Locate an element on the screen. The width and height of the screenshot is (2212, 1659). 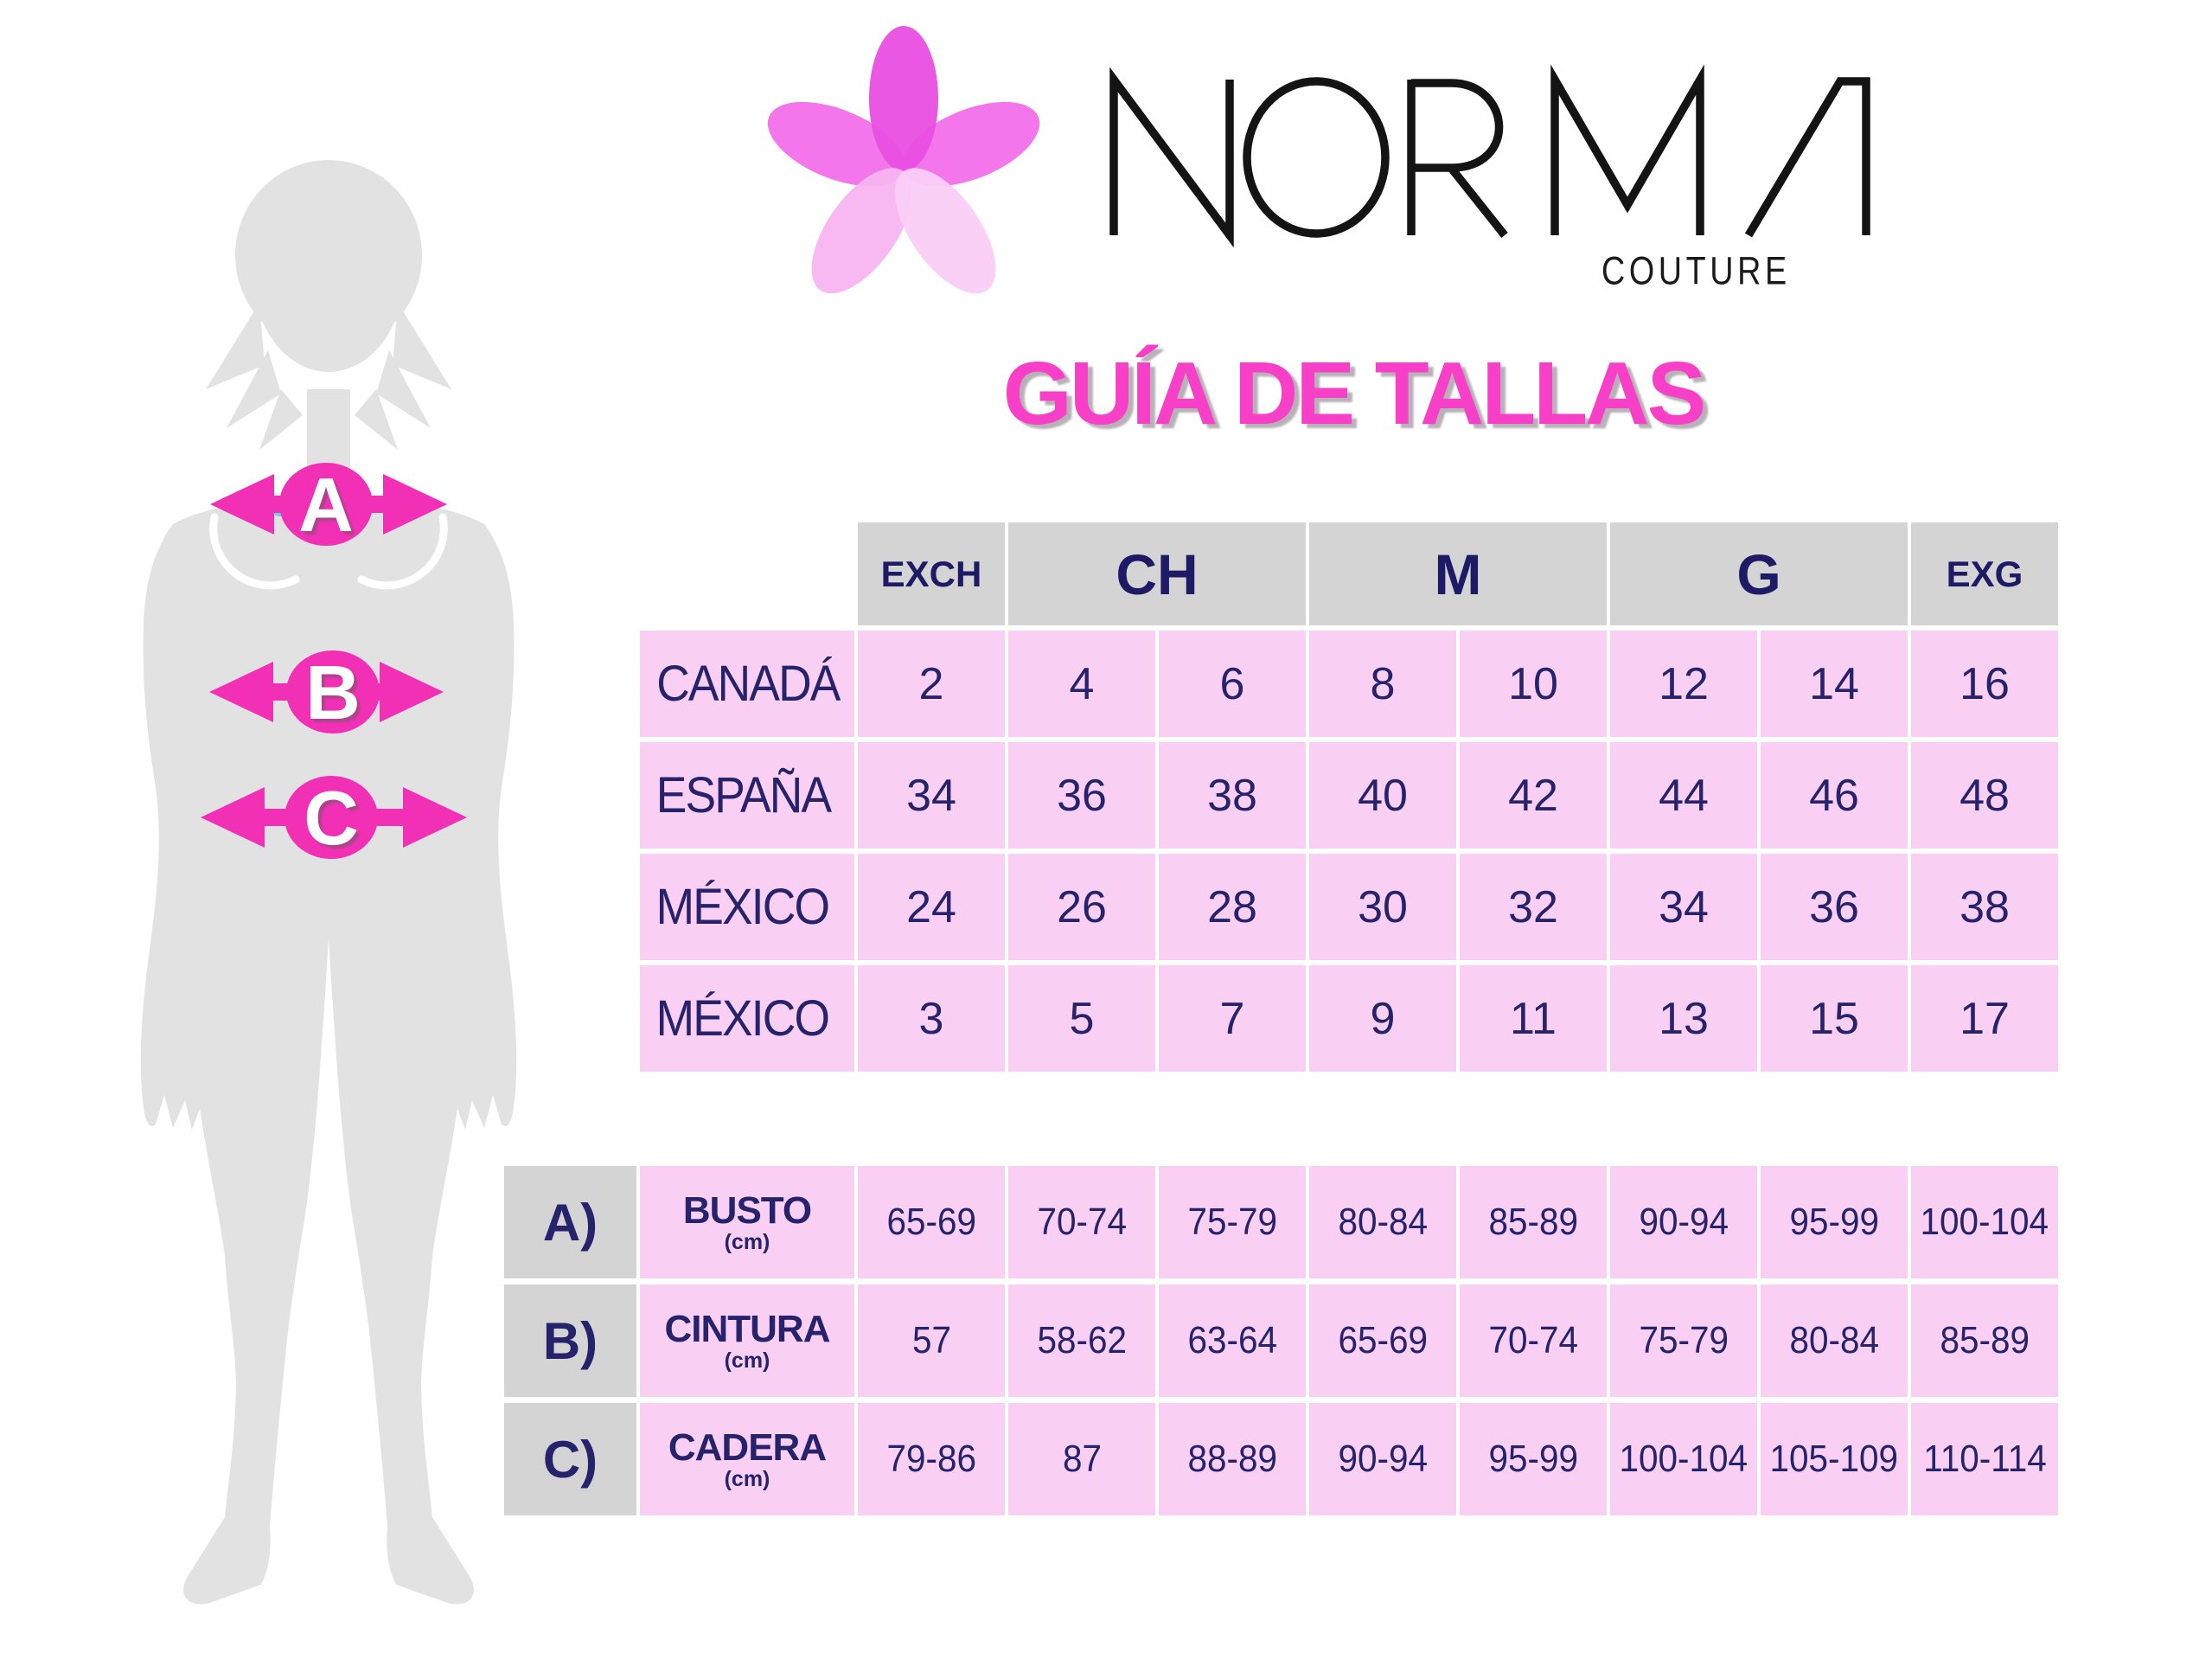
size-cell: 36 is located at coordinates (1834, 907).